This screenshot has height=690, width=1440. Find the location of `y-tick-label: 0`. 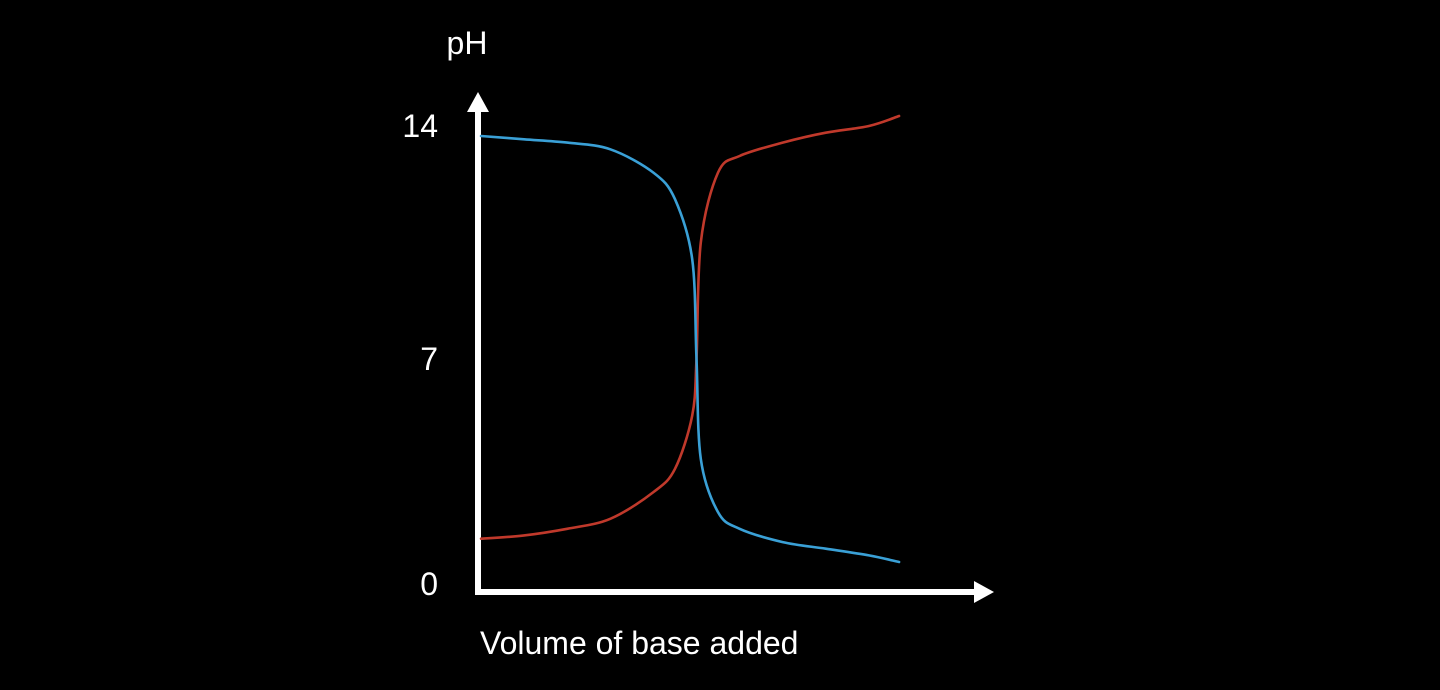

y-tick-label: 0 is located at coordinates (429, 584).